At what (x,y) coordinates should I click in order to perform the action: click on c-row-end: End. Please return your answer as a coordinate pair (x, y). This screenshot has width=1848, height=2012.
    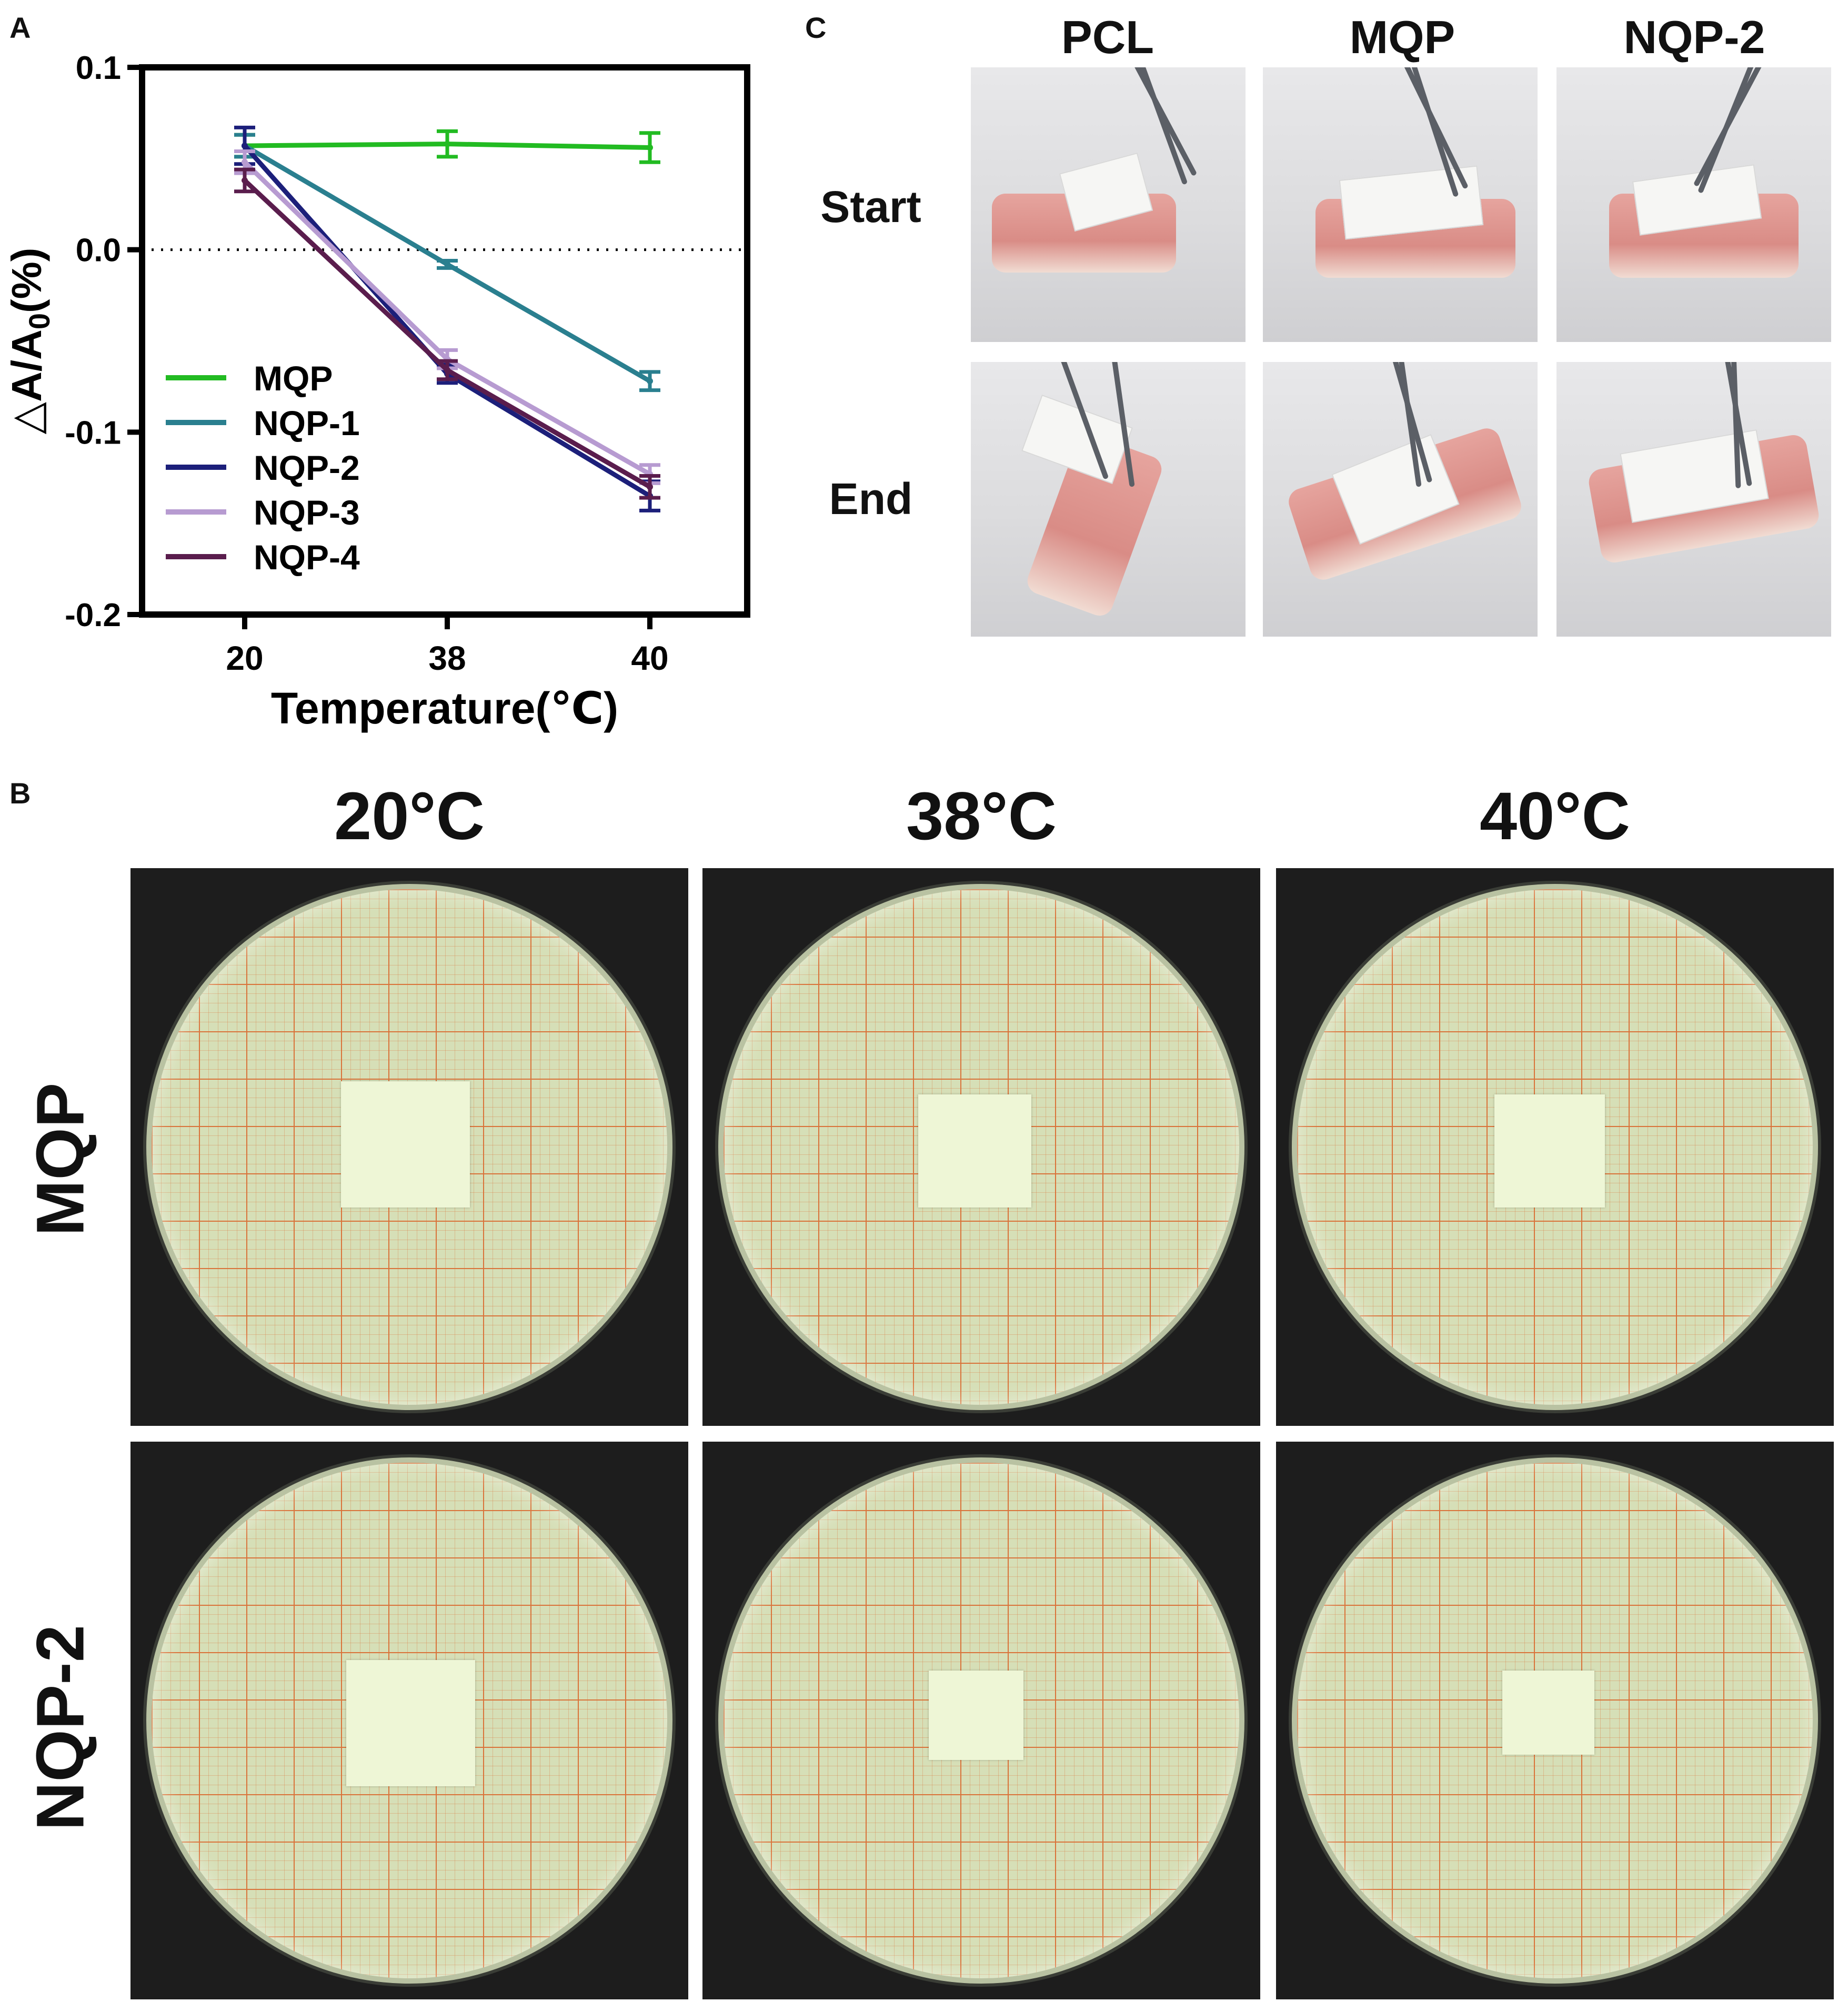
    Looking at the image, I should click on (871, 499).